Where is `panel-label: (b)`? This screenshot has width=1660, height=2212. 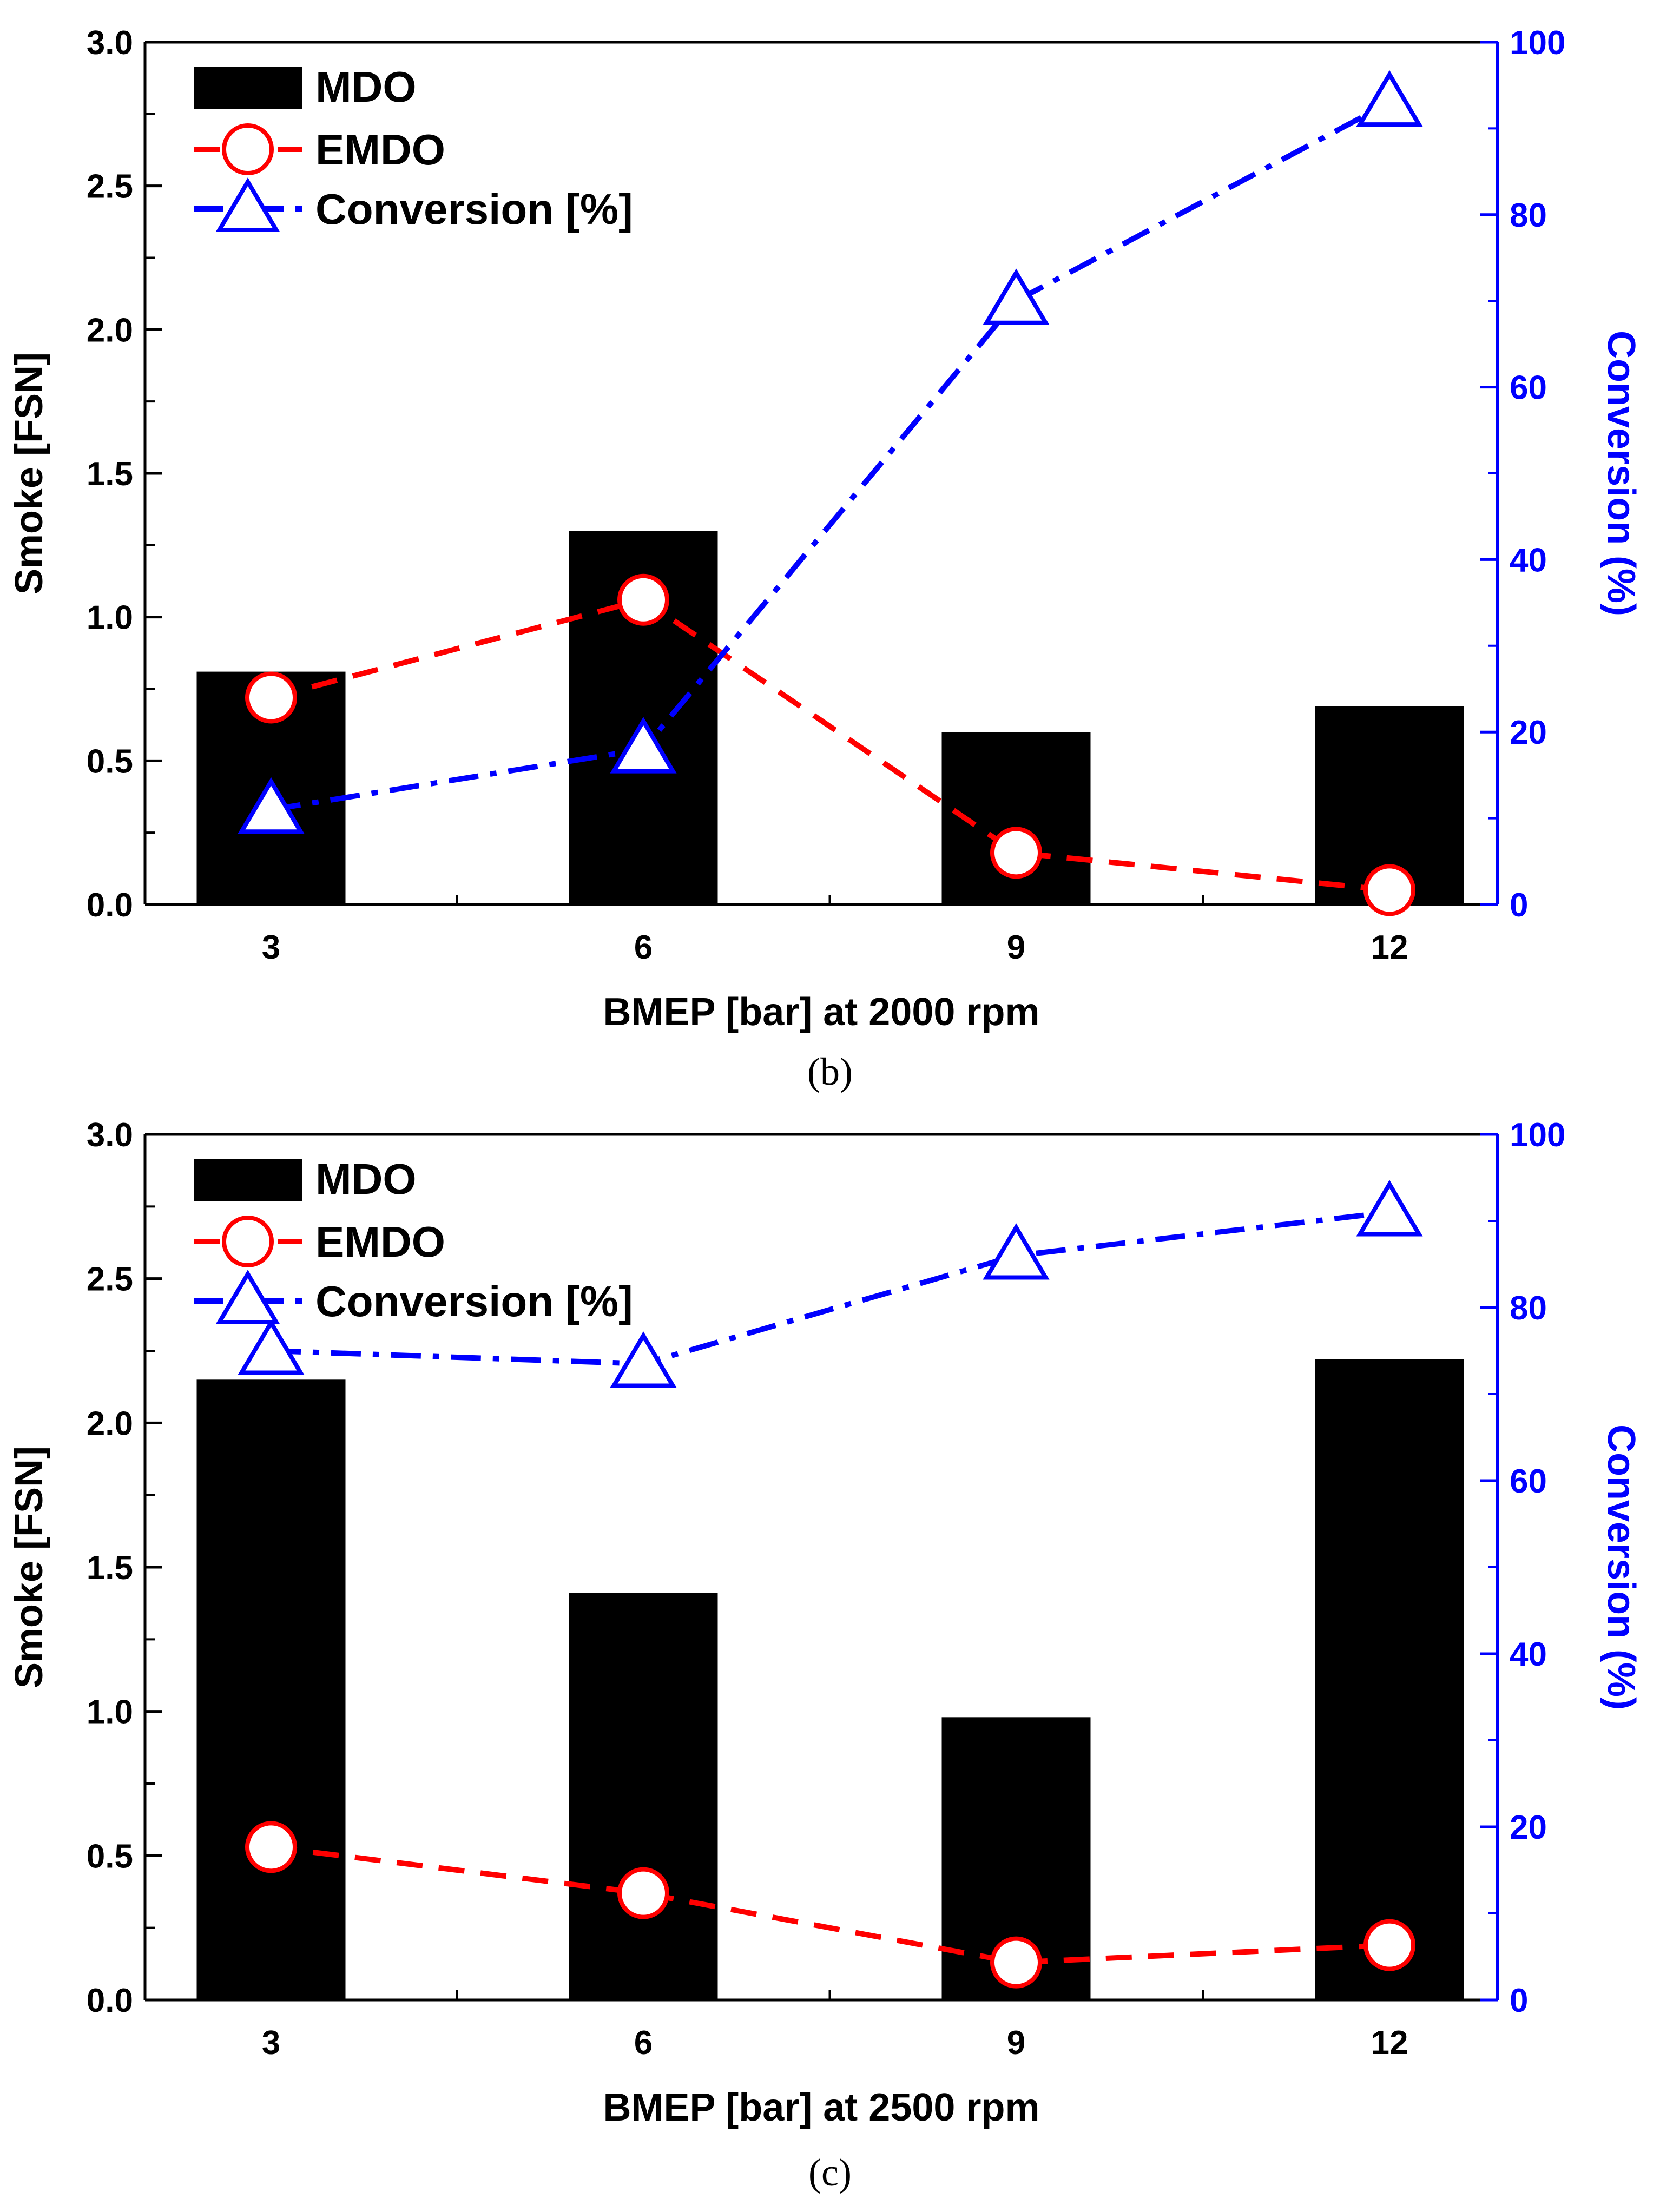 panel-label: (b) is located at coordinates (830, 1071).